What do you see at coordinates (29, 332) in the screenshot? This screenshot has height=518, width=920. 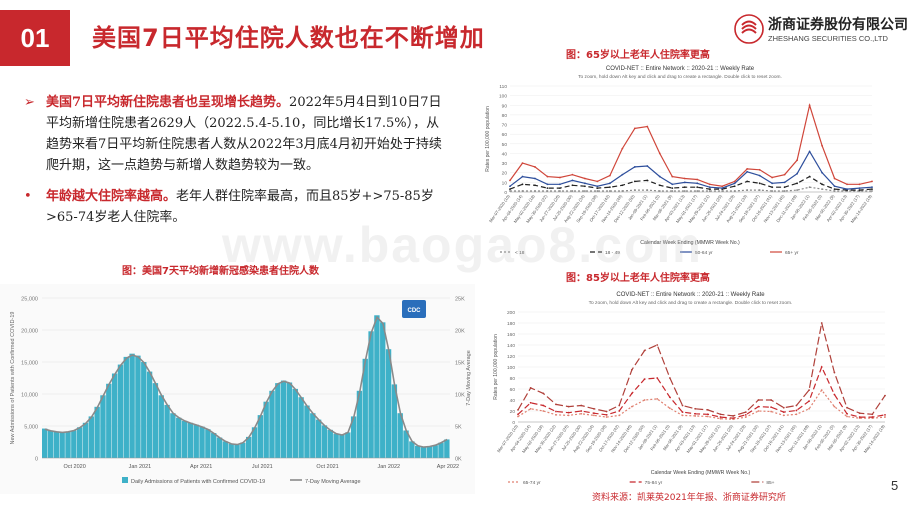 I see `chart1-ytick-left: 20,000` at bounding box center [29, 332].